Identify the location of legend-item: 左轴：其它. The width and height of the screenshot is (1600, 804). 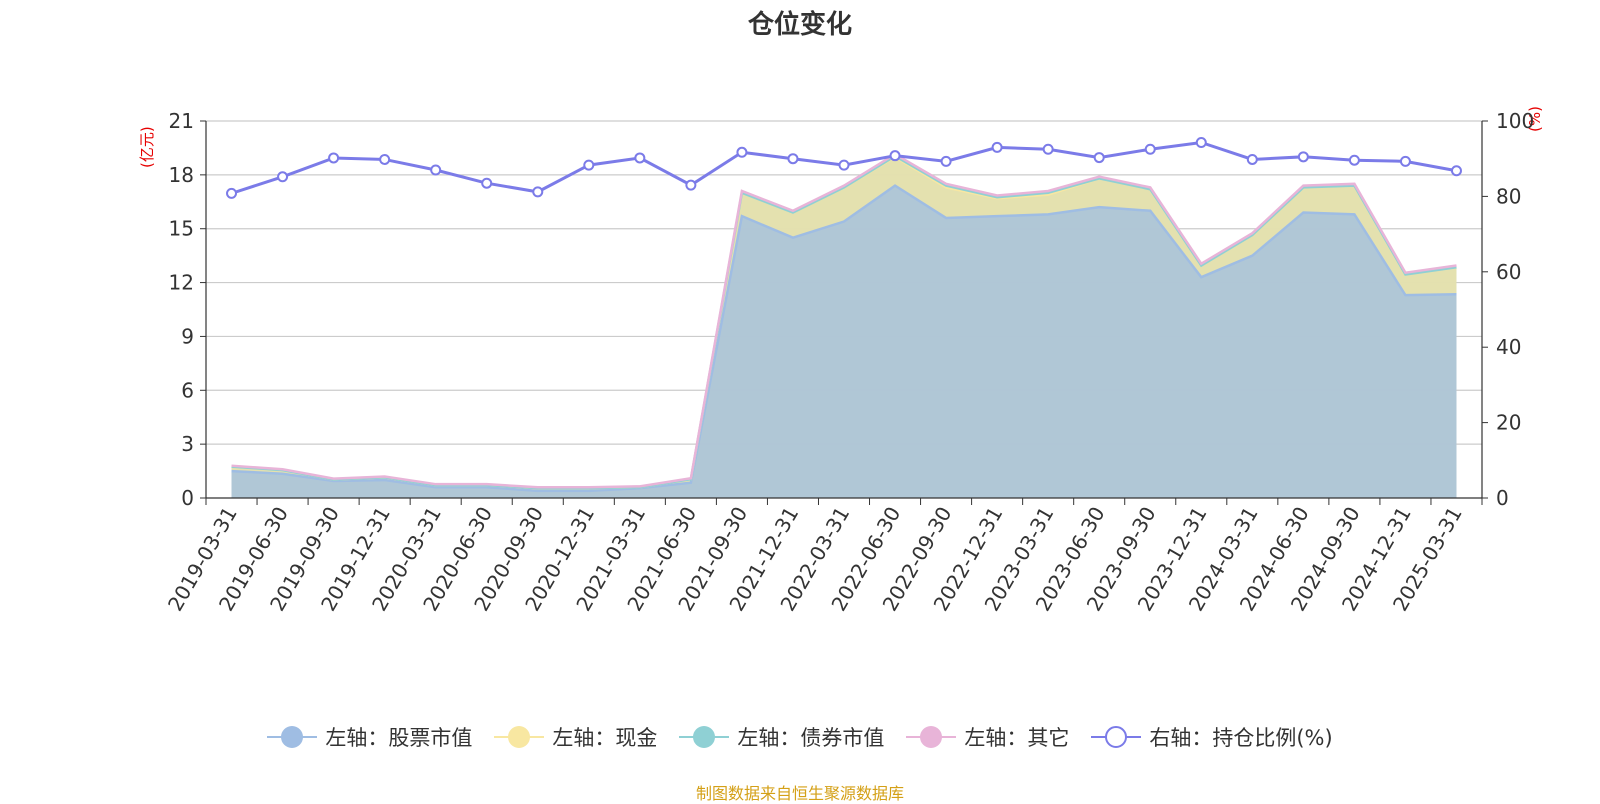
(987, 737).